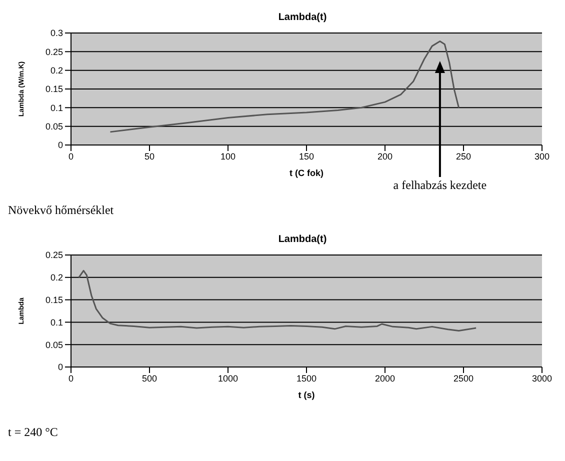 The width and height of the screenshot is (565, 461). Describe the element at coordinates (150, 378) in the screenshot. I see `x-tick-label: 500` at that location.